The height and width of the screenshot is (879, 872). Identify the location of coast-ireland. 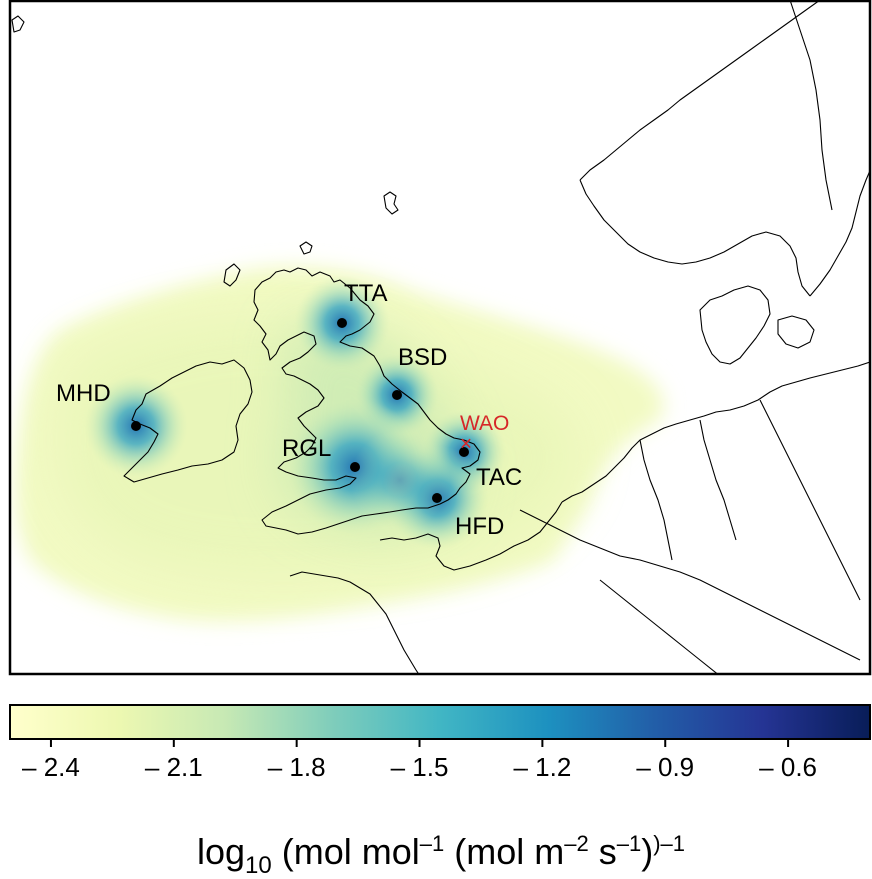
(188, 421).